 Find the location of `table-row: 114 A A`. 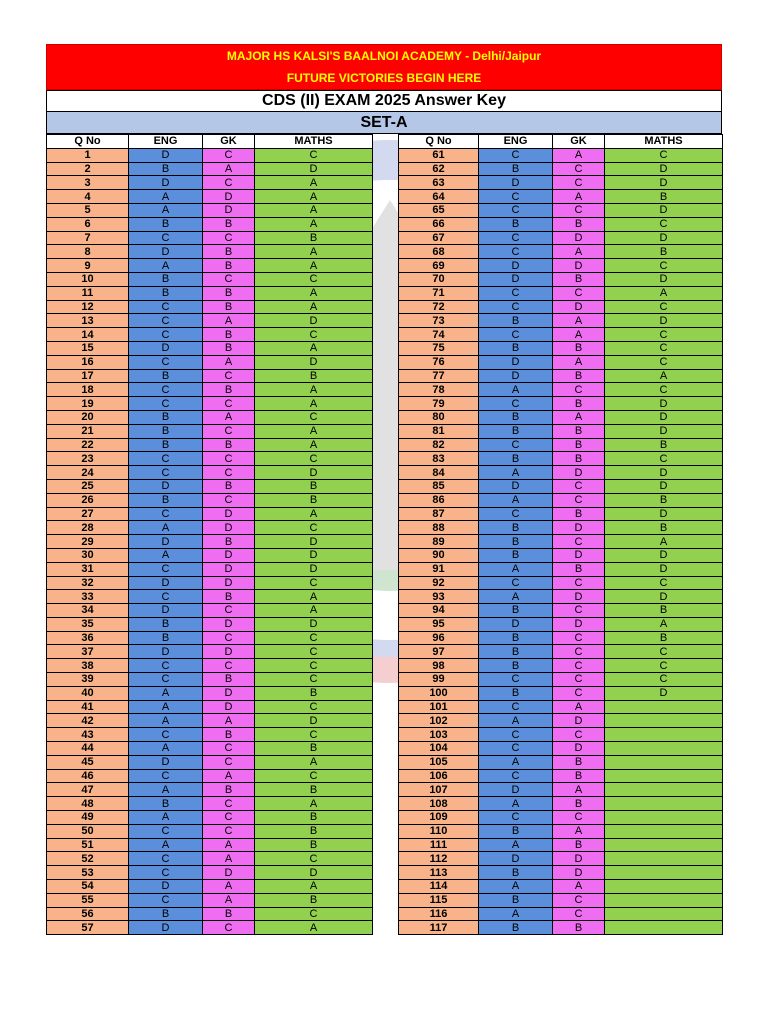

table-row: 114 A A is located at coordinates (560, 886).